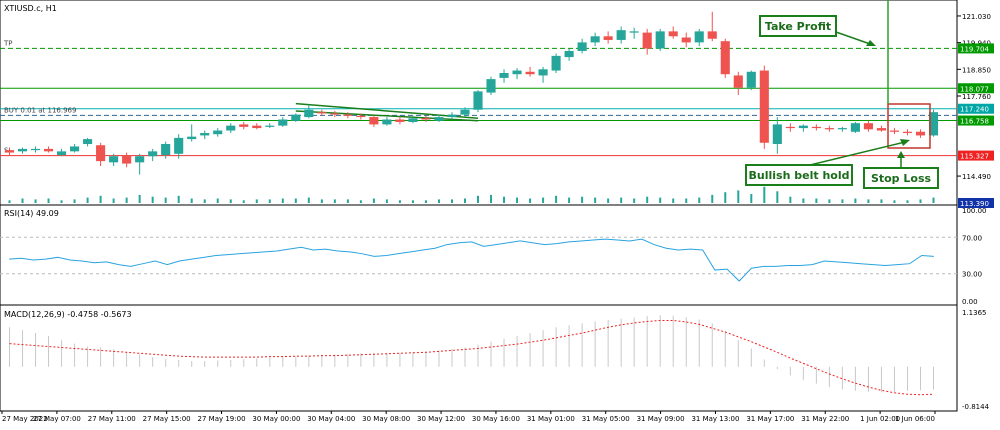  Describe the element at coordinates (976, 17) in the screenshot. I see `price-tick-label: 121.030` at that location.